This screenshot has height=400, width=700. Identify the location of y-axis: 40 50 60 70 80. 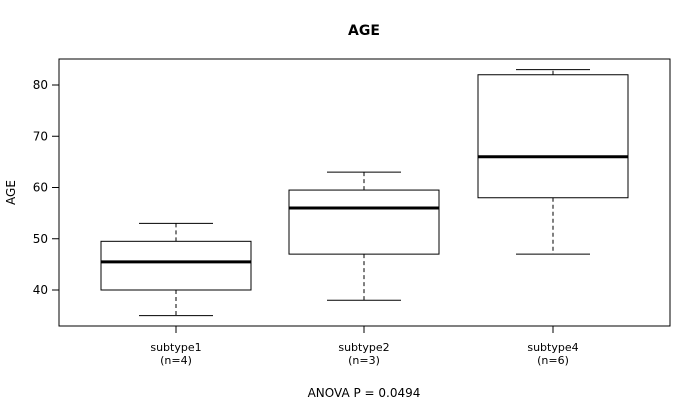
(46, 187).